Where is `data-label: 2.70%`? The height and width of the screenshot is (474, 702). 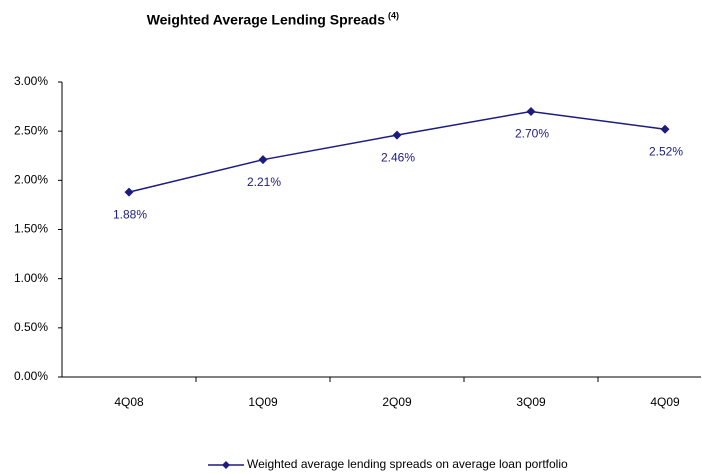 data-label: 2.70% is located at coordinates (532, 134).